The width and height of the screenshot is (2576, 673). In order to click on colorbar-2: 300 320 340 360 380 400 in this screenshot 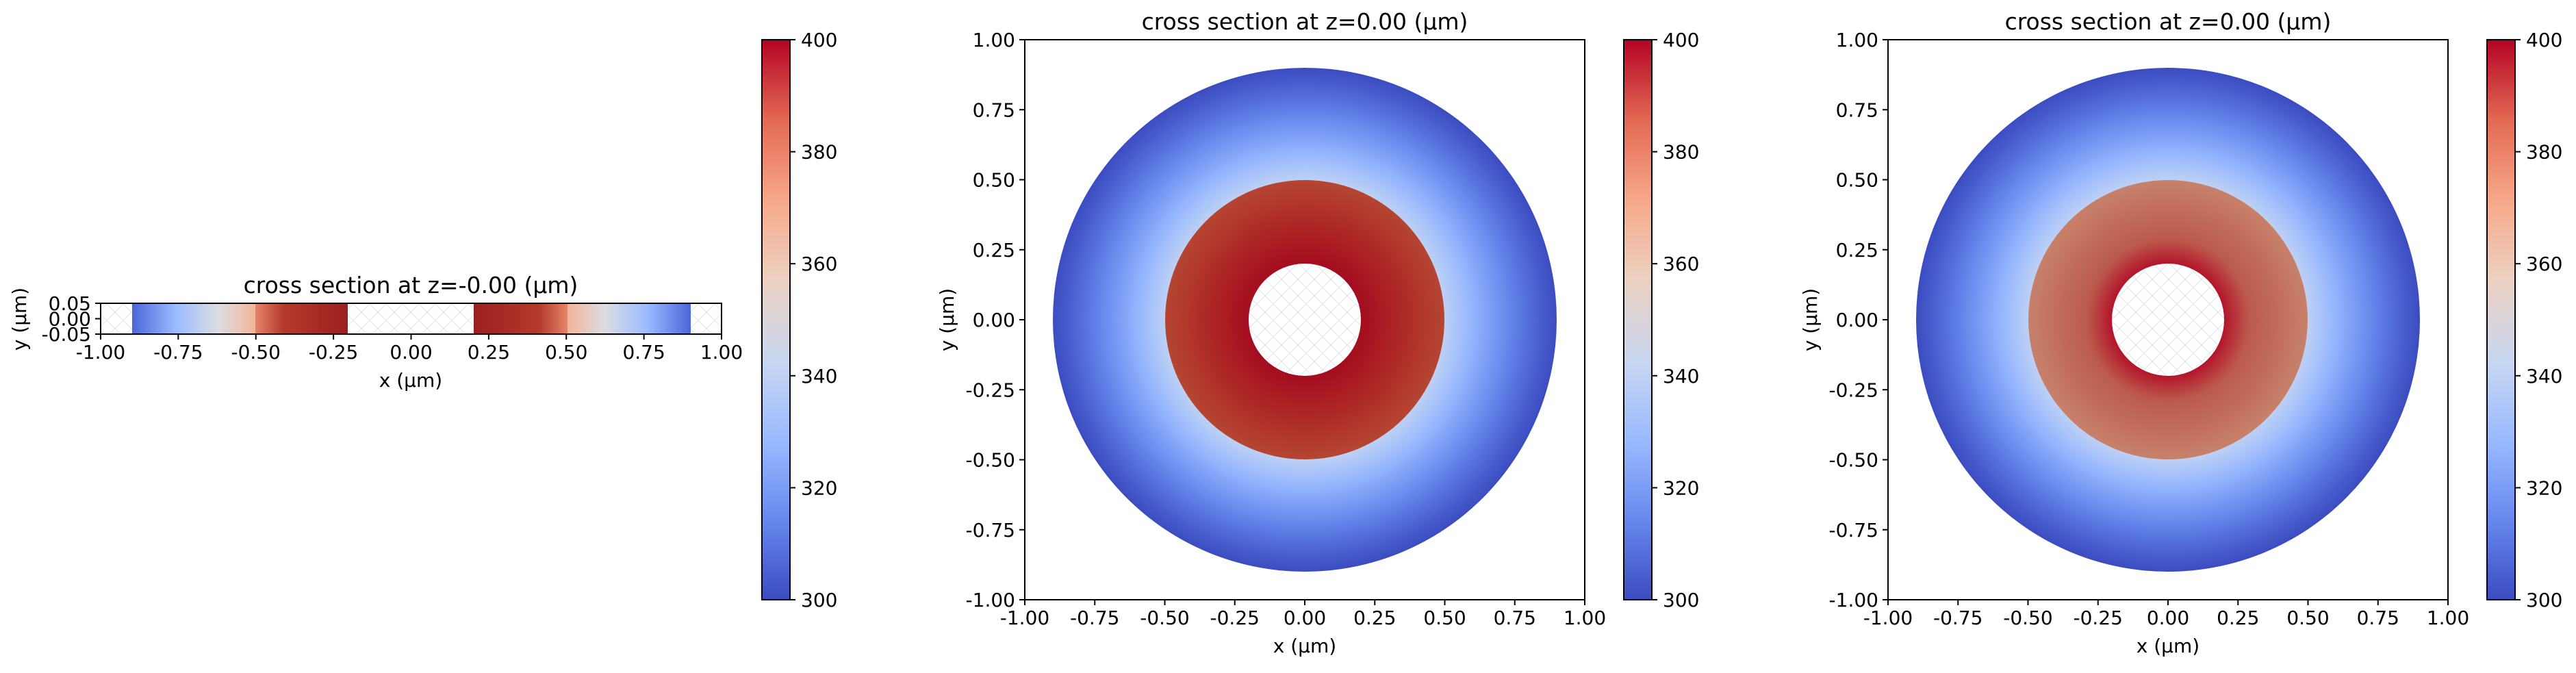, I will do `click(1661, 320)`.